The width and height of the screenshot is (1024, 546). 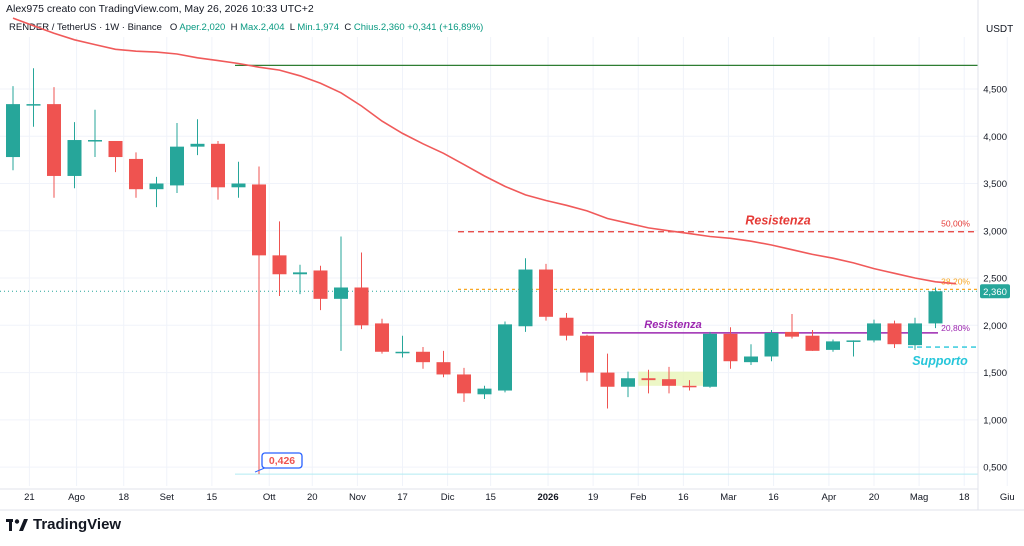 What do you see at coordinates (995, 420) in the screenshot?
I see `y-tick-label: 1,000` at bounding box center [995, 420].